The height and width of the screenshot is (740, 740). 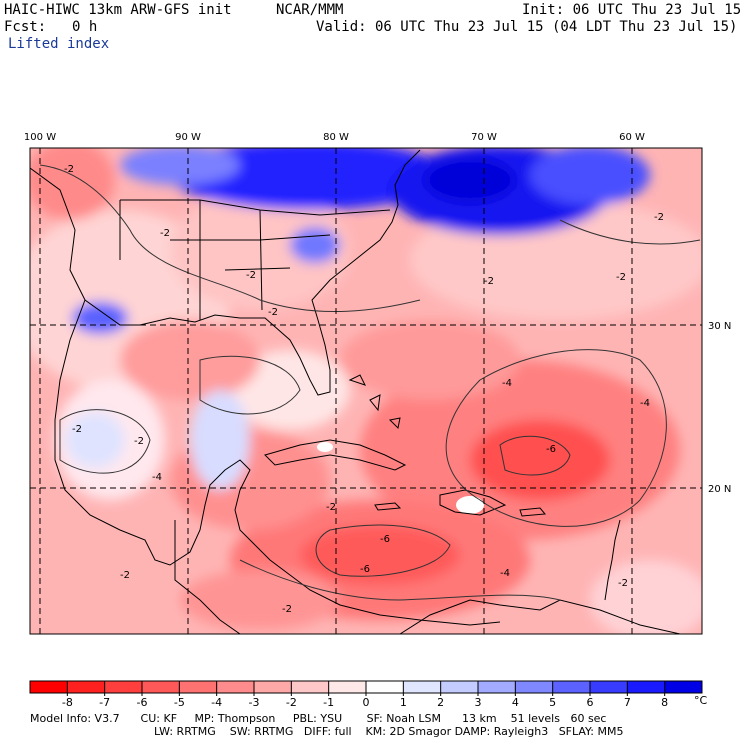 I want to click on lon-label: 100 W, so click(x=40, y=137).